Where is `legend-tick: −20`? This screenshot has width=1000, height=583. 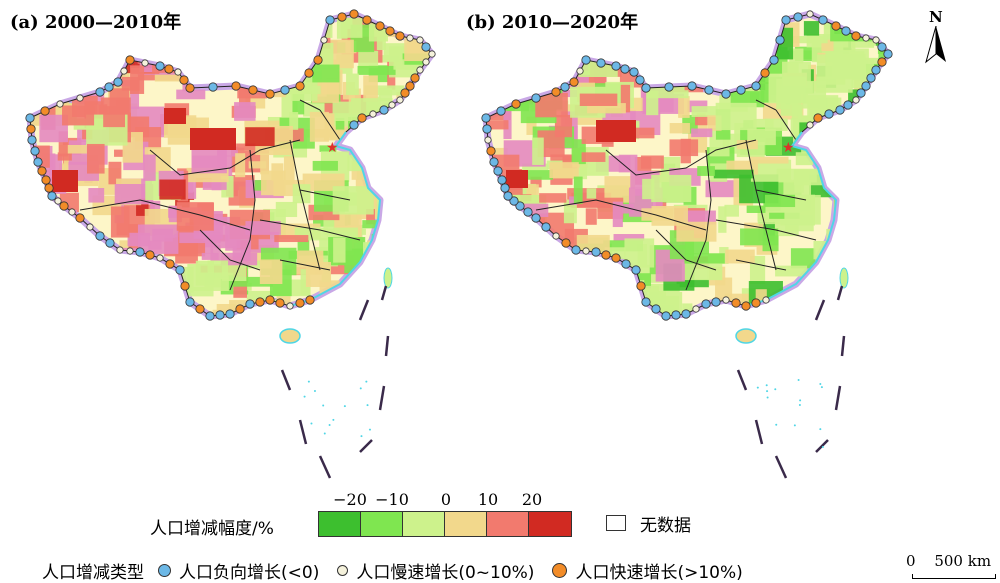
legend-tick: −20 is located at coordinates (350, 499).